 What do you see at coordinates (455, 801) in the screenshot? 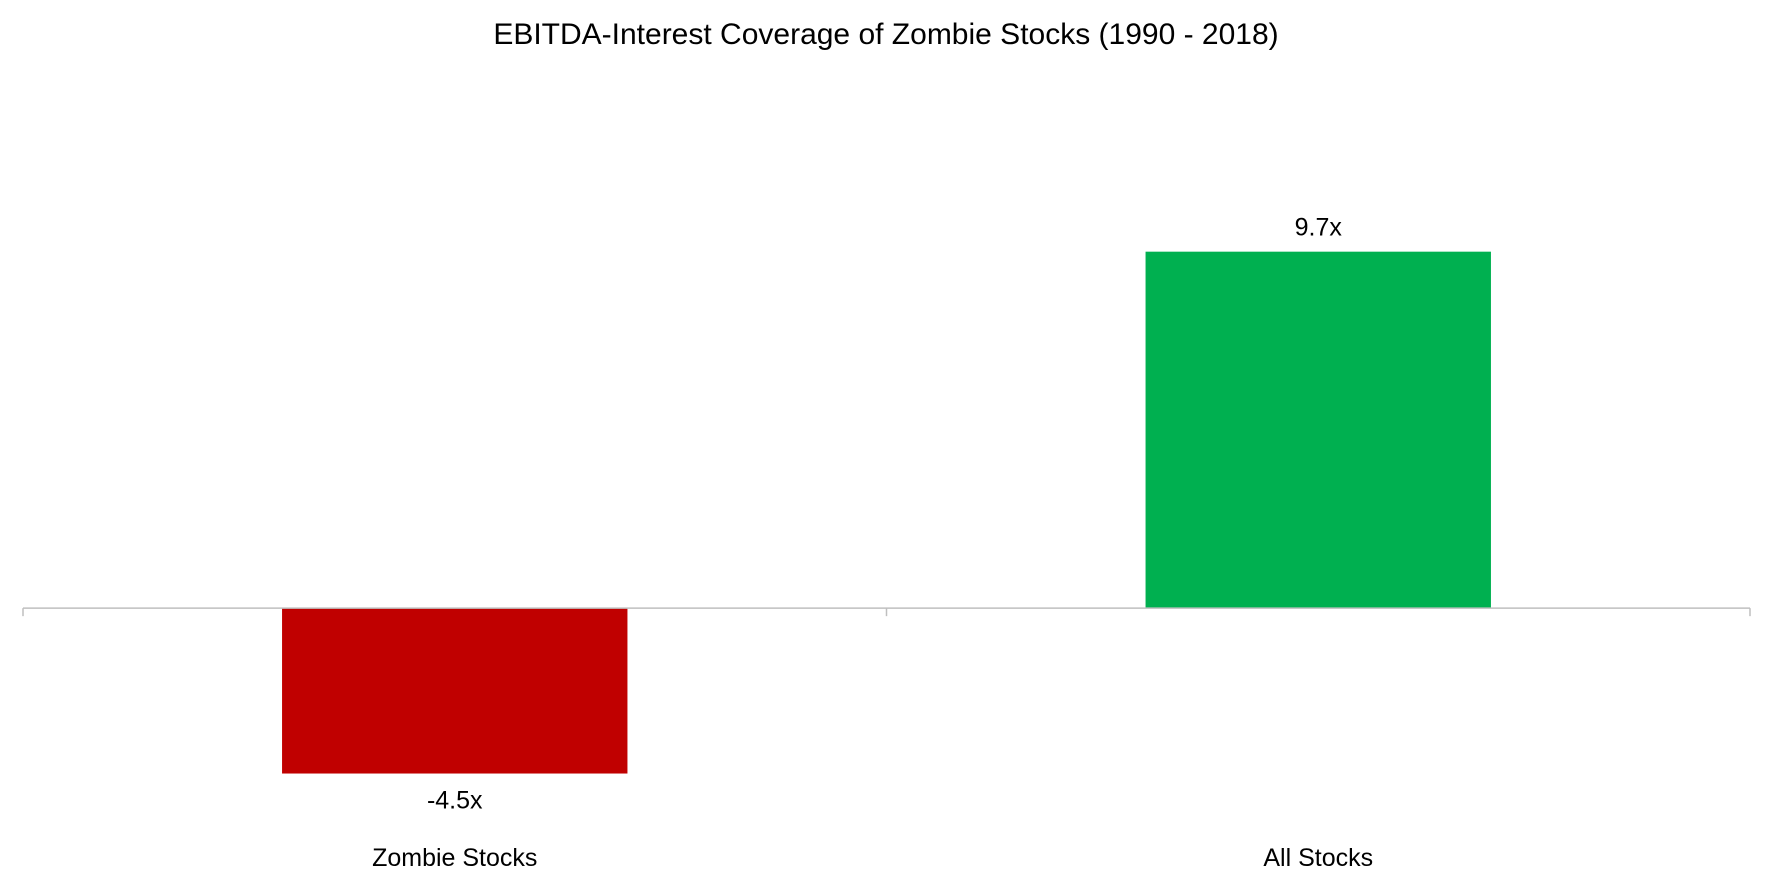
I see `data-label-zombie-stocks: -4.5x` at bounding box center [455, 801].